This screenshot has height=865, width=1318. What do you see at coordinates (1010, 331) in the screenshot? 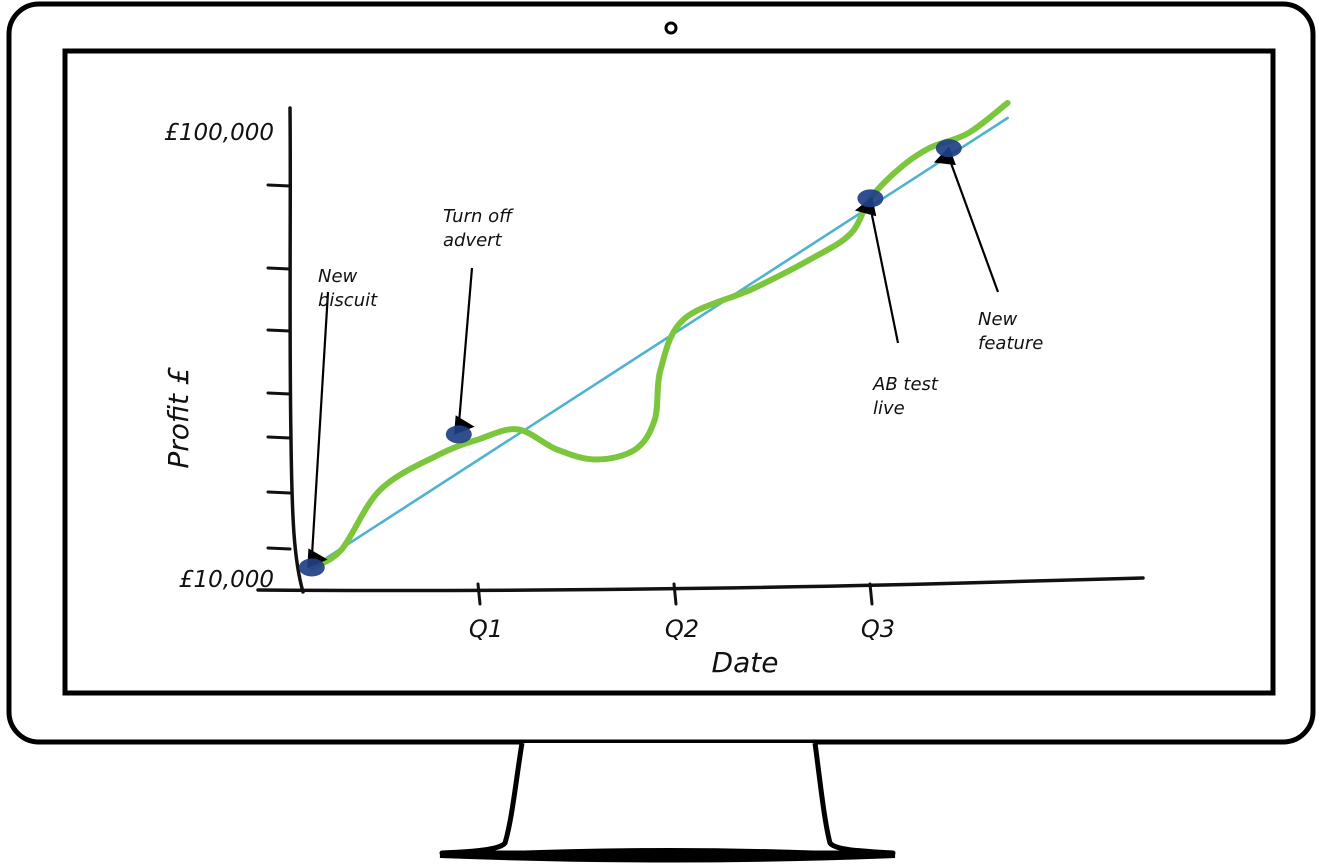
I see `event-label: New feature` at bounding box center [1010, 331].